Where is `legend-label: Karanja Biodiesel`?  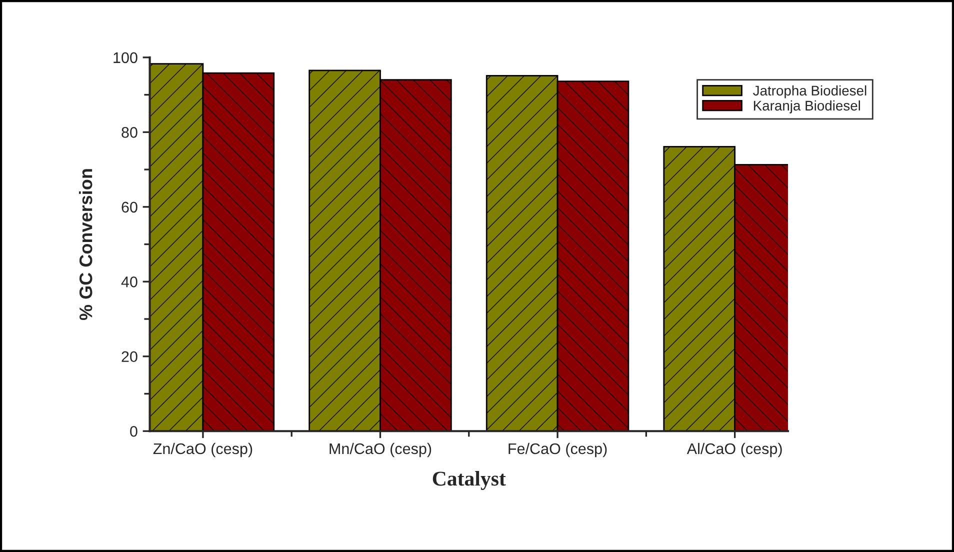 legend-label: Karanja Biodiesel is located at coordinates (807, 107).